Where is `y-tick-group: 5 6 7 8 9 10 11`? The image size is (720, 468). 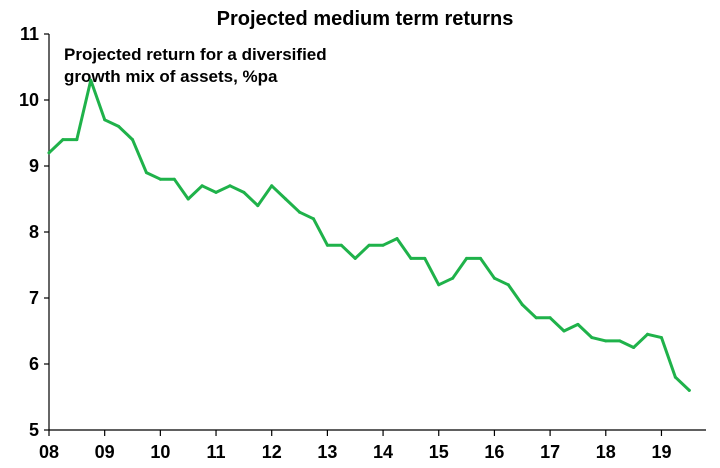 y-tick-group: 5 6 7 8 9 10 11 is located at coordinates (34, 232).